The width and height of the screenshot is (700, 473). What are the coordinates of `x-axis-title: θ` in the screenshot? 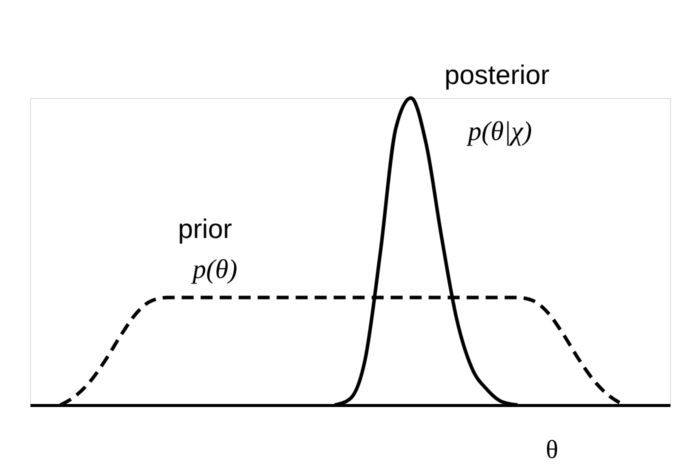 It's located at (552, 449).